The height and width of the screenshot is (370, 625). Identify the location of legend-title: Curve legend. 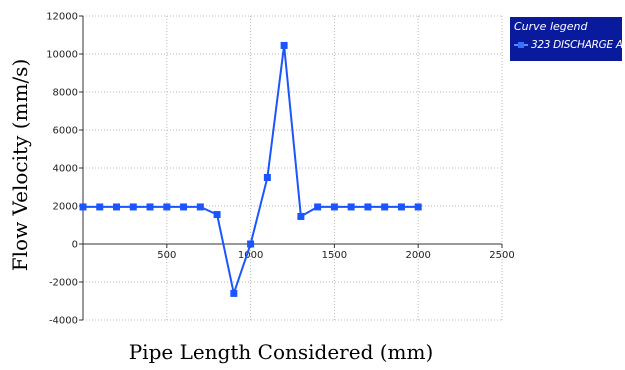
(551, 26).